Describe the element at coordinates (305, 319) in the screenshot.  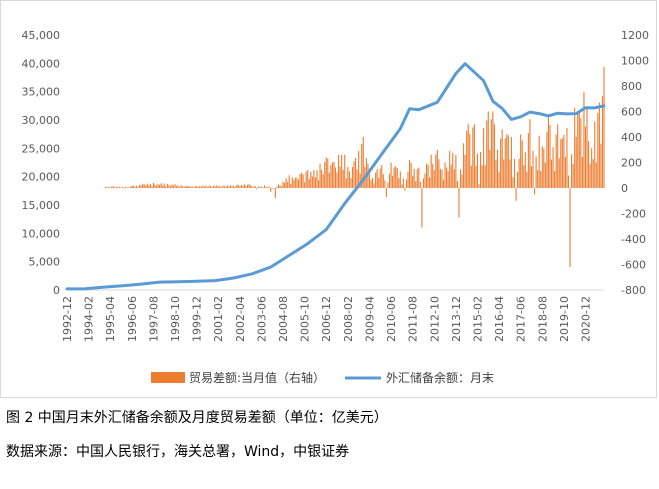
I see `x-tick-label: 2005-10` at that location.